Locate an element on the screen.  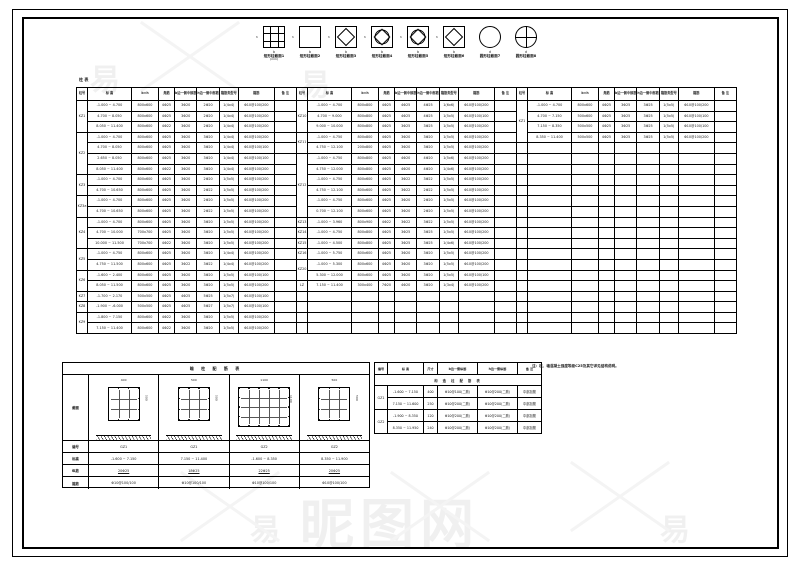
column-mark-cell: KZ6 is located at coordinates (82, 280).